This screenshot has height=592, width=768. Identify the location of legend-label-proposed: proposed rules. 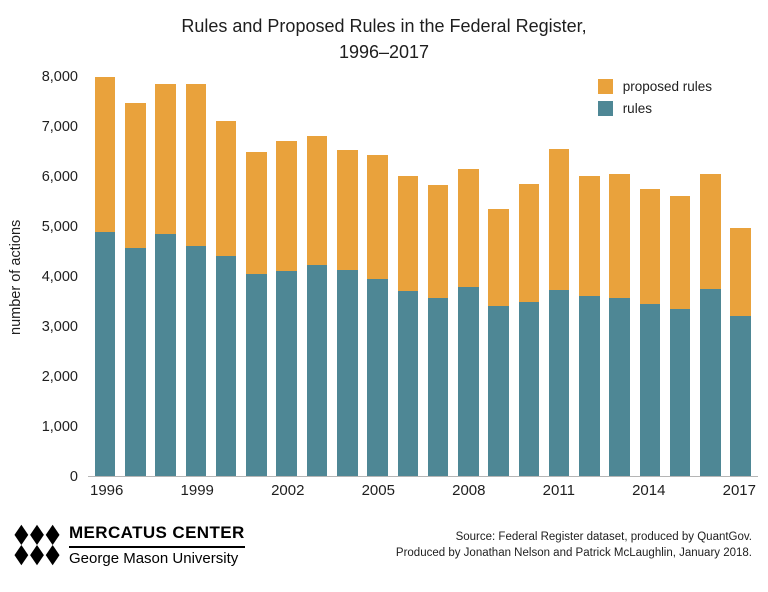
(667, 86).